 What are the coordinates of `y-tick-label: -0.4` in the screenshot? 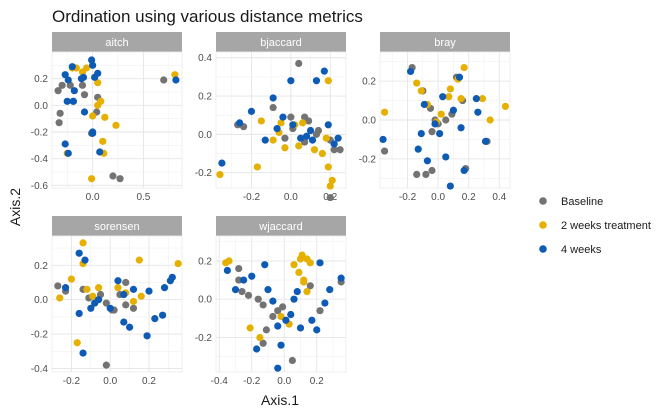 It's located at (40, 159).